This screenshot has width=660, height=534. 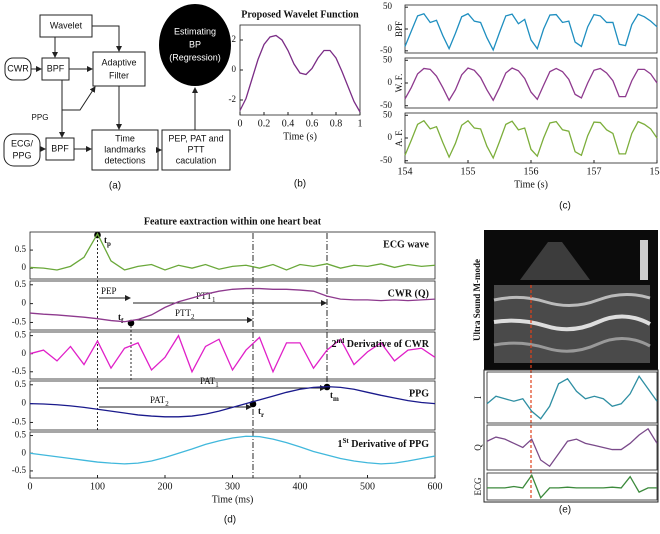 What do you see at coordinates (115, 186) in the screenshot?
I see `panel-caption: (a)` at bounding box center [115, 186].